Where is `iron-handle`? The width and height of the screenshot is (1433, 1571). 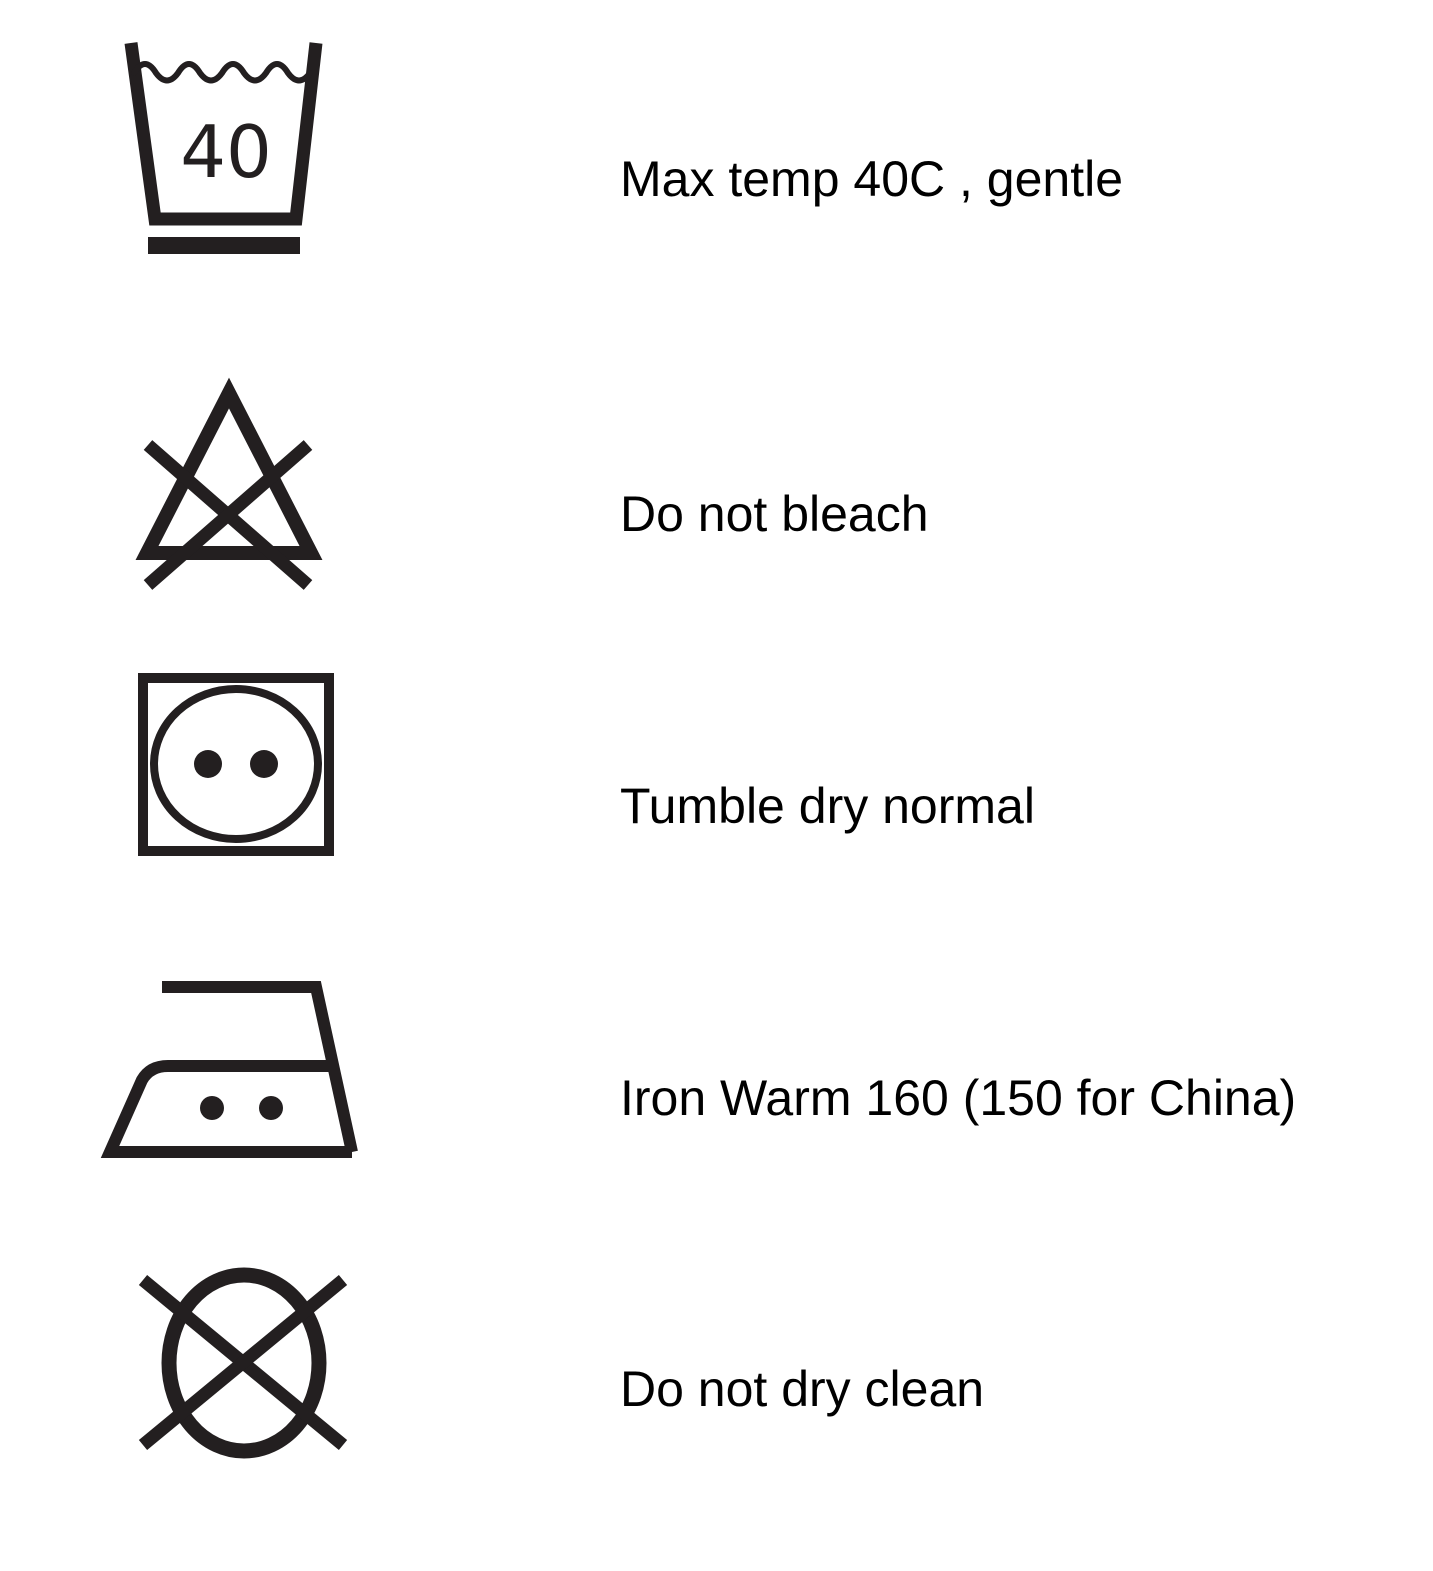
iron-handle is located at coordinates (260, 1067).